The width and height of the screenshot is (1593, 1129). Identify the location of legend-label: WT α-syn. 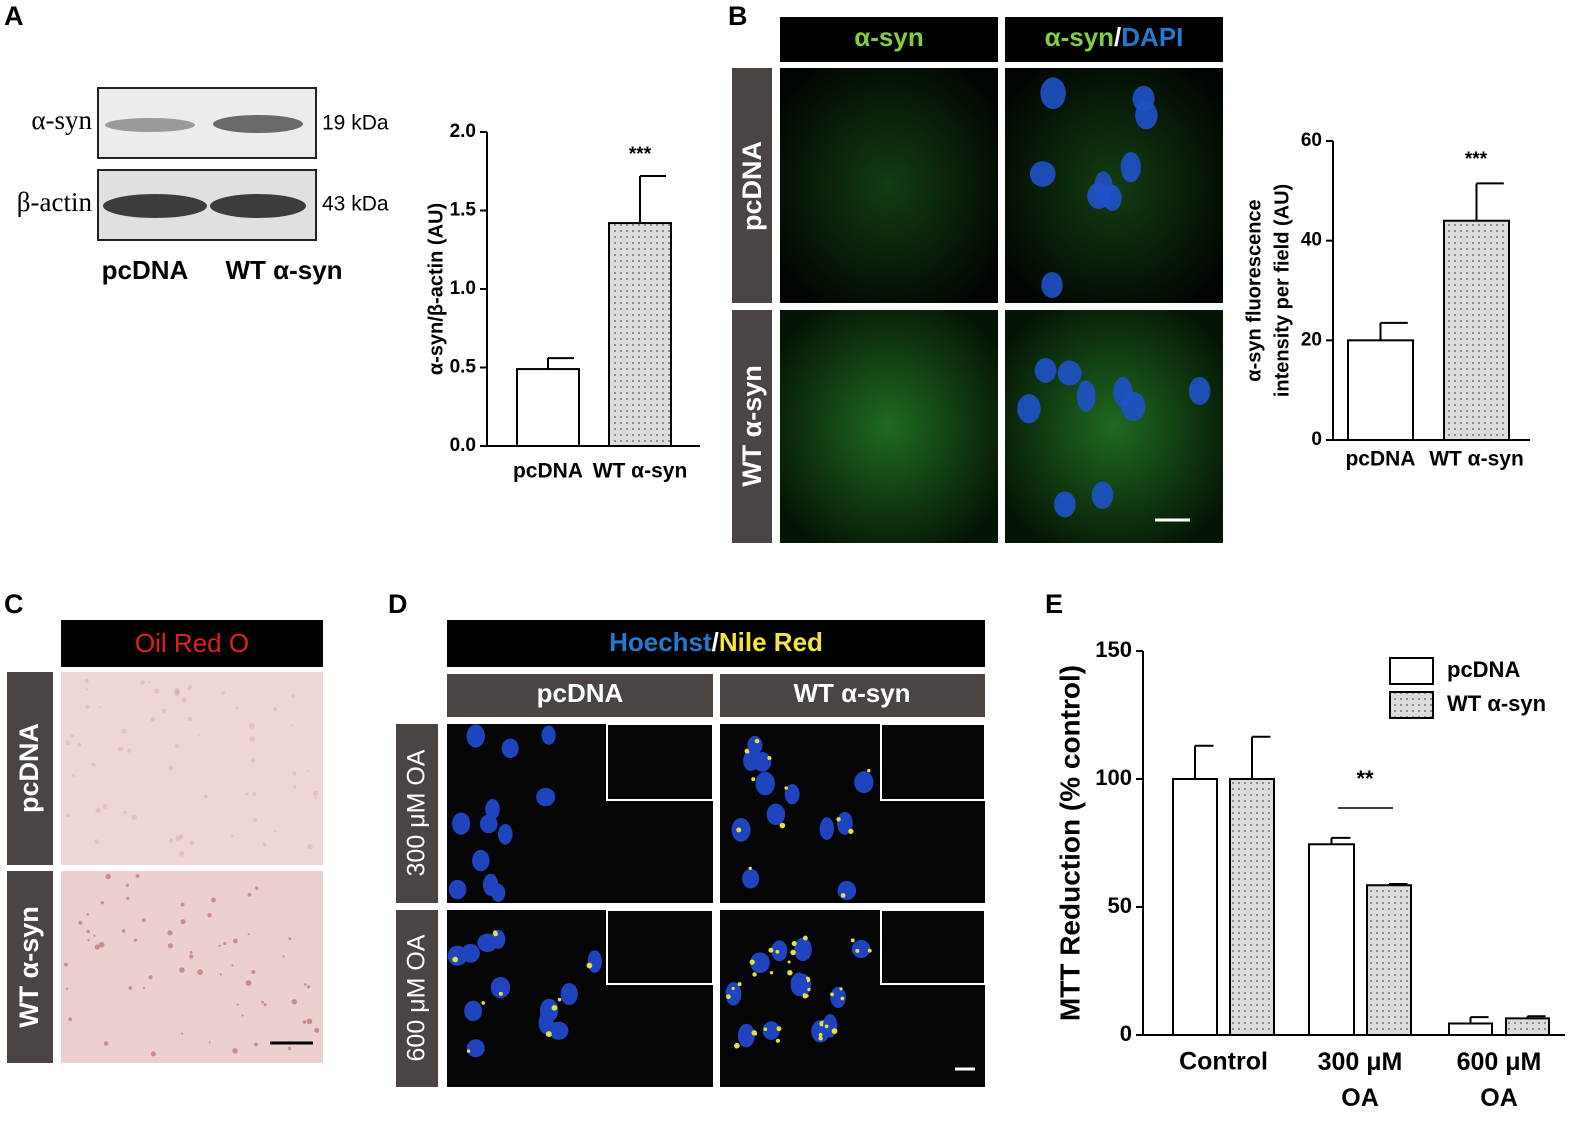
(1496, 703).